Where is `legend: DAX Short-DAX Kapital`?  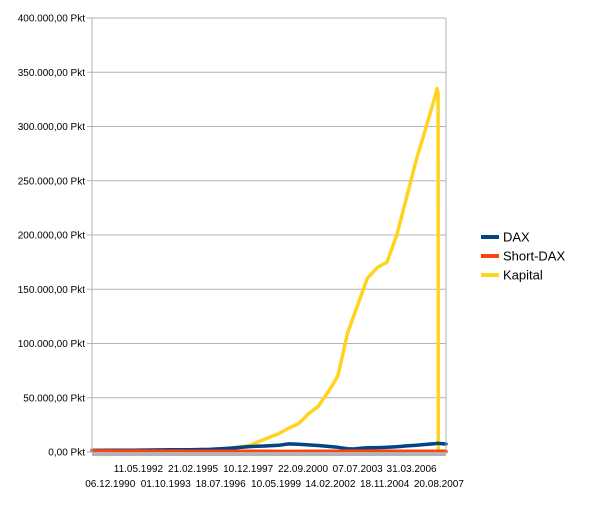 legend: DAX Short-DAX Kapital is located at coordinates (523, 256).